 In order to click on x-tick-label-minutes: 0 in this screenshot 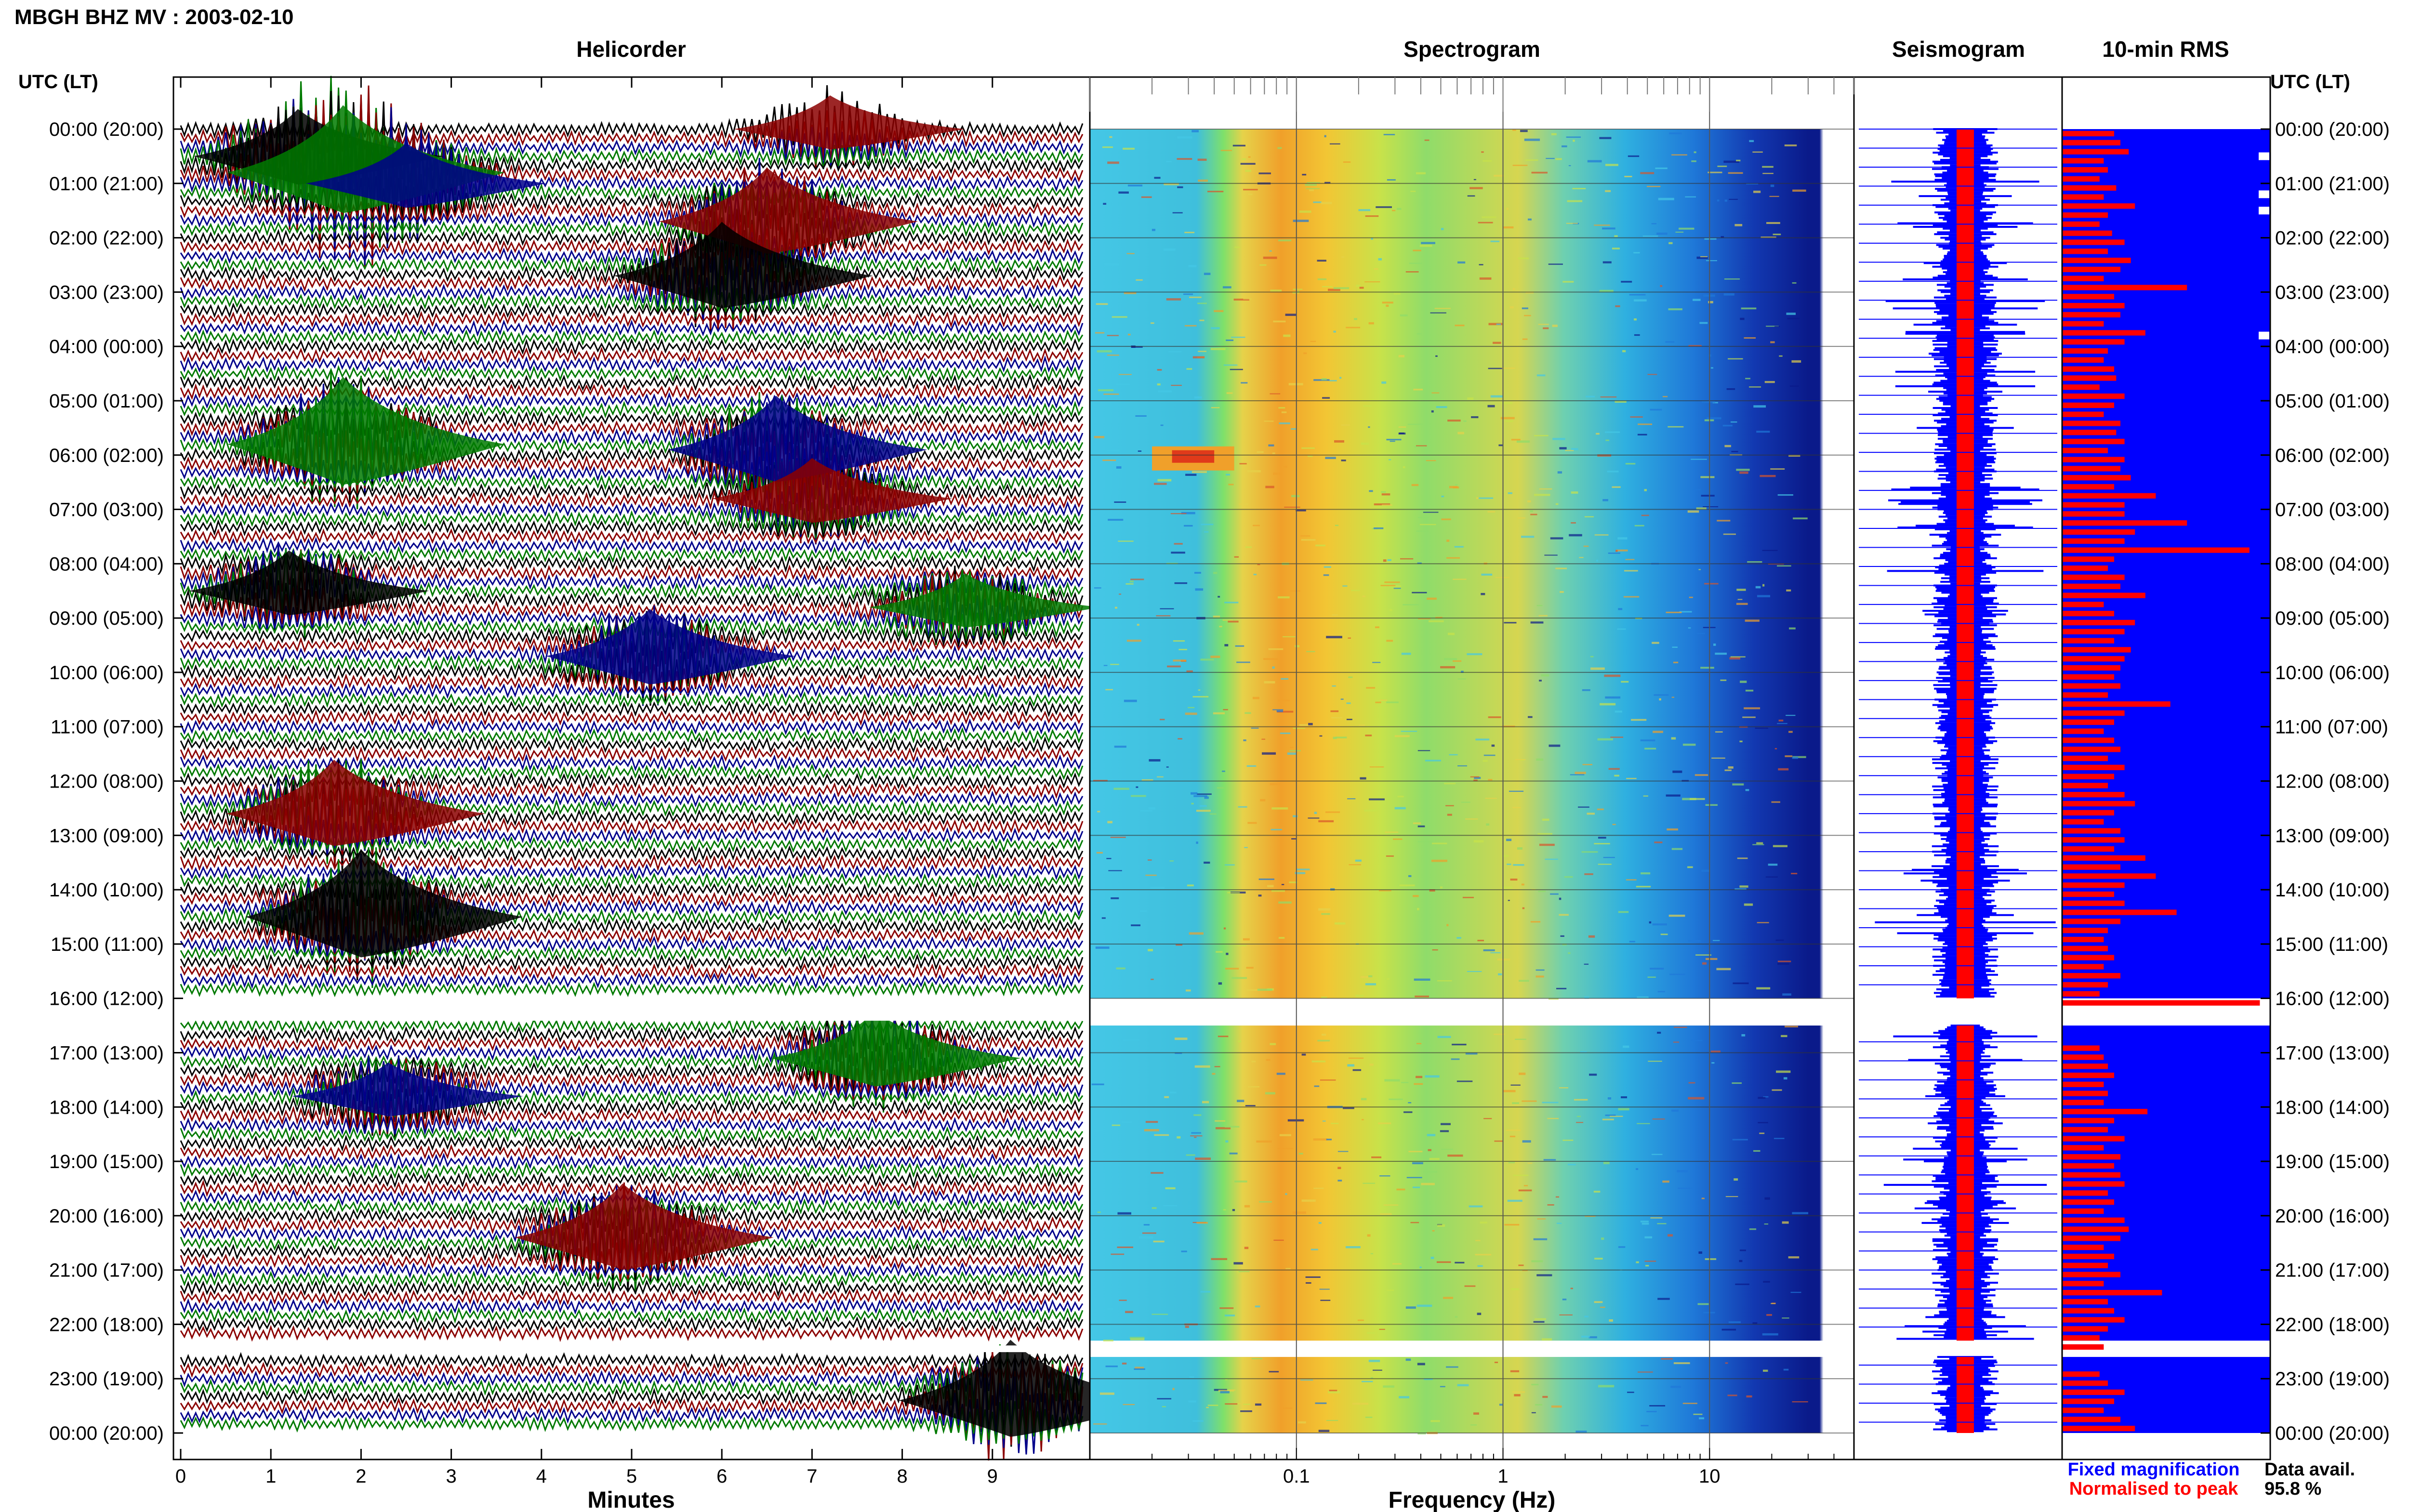, I will do `click(180, 1476)`.